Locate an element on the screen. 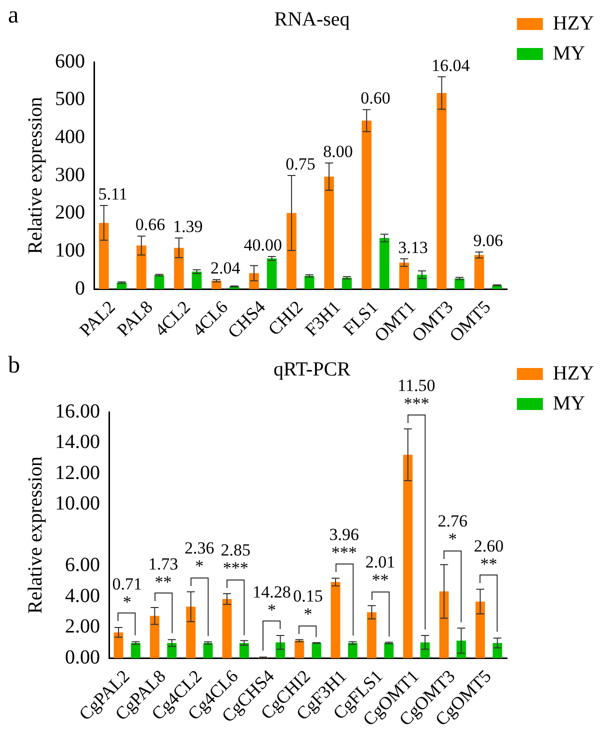 The height and width of the screenshot is (734, 608). annotation: 2.85 is located at coordinates (235, 550).